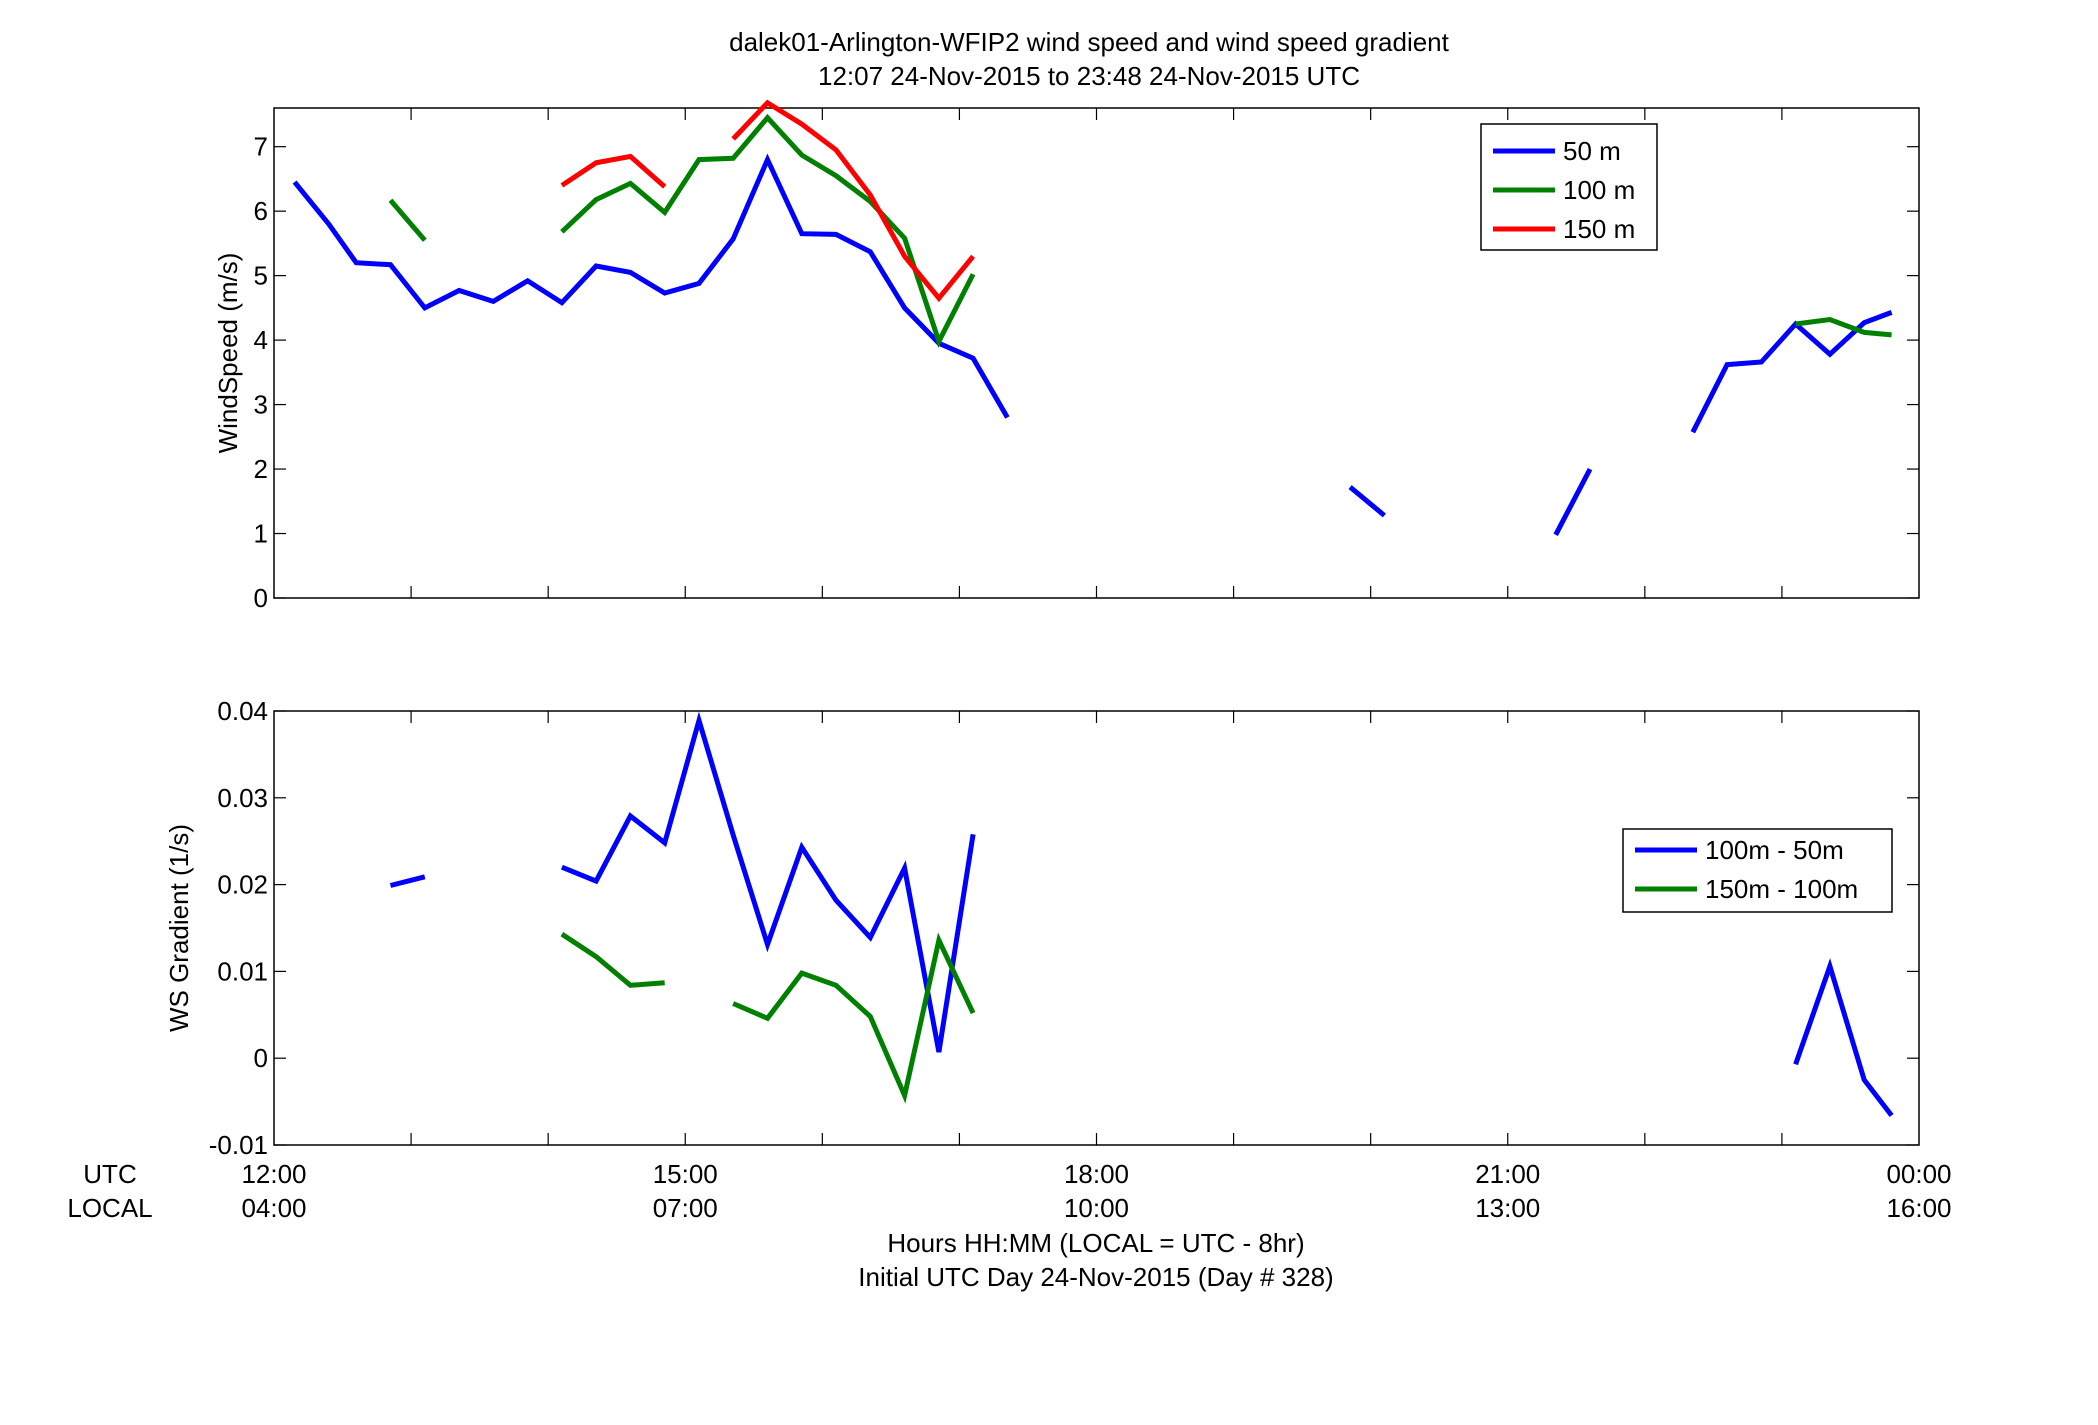 Image resolution: width=2098 pixels, height=1425 pixels. Describe the element at coordinates (685, 1174) in the screenshot. I see `x-tick-label-utc: 15:00` at that location.